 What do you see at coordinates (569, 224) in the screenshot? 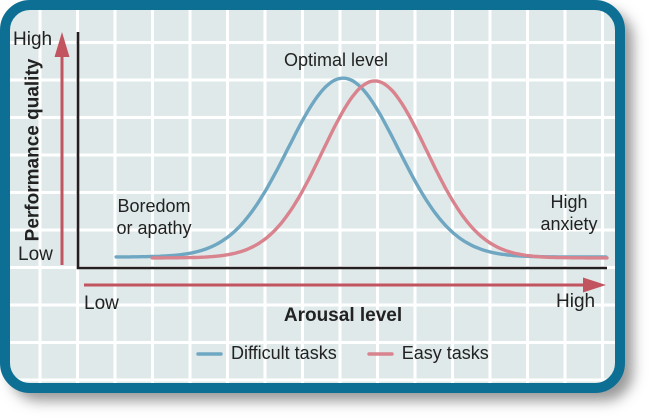
I see `annotation-anxiety-line2: anxiety` at bounding box center [569, 224].